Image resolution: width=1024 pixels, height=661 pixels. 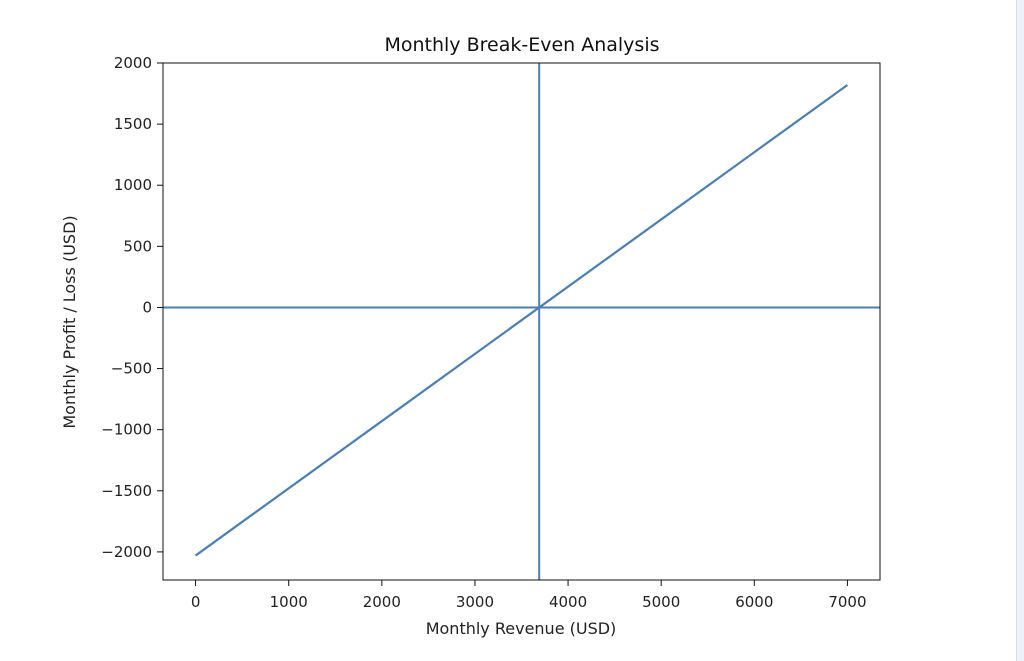 I want to click on x-tick-label: 2000, so click(x=382, y=602).